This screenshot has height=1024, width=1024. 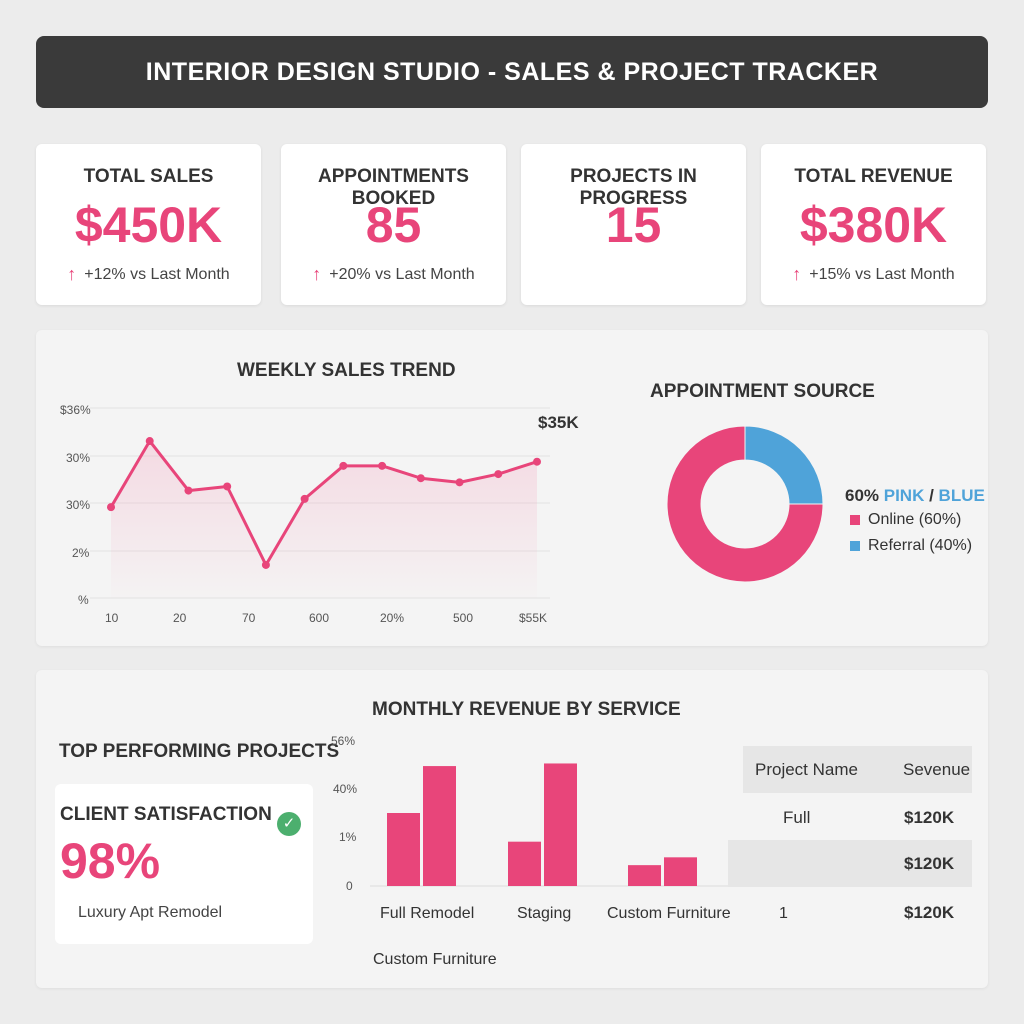 I want to click on kpi-card-total-sales: TOTAL SALES $450K ↑ +12% vs Last Month, so click(x=148, y=224).